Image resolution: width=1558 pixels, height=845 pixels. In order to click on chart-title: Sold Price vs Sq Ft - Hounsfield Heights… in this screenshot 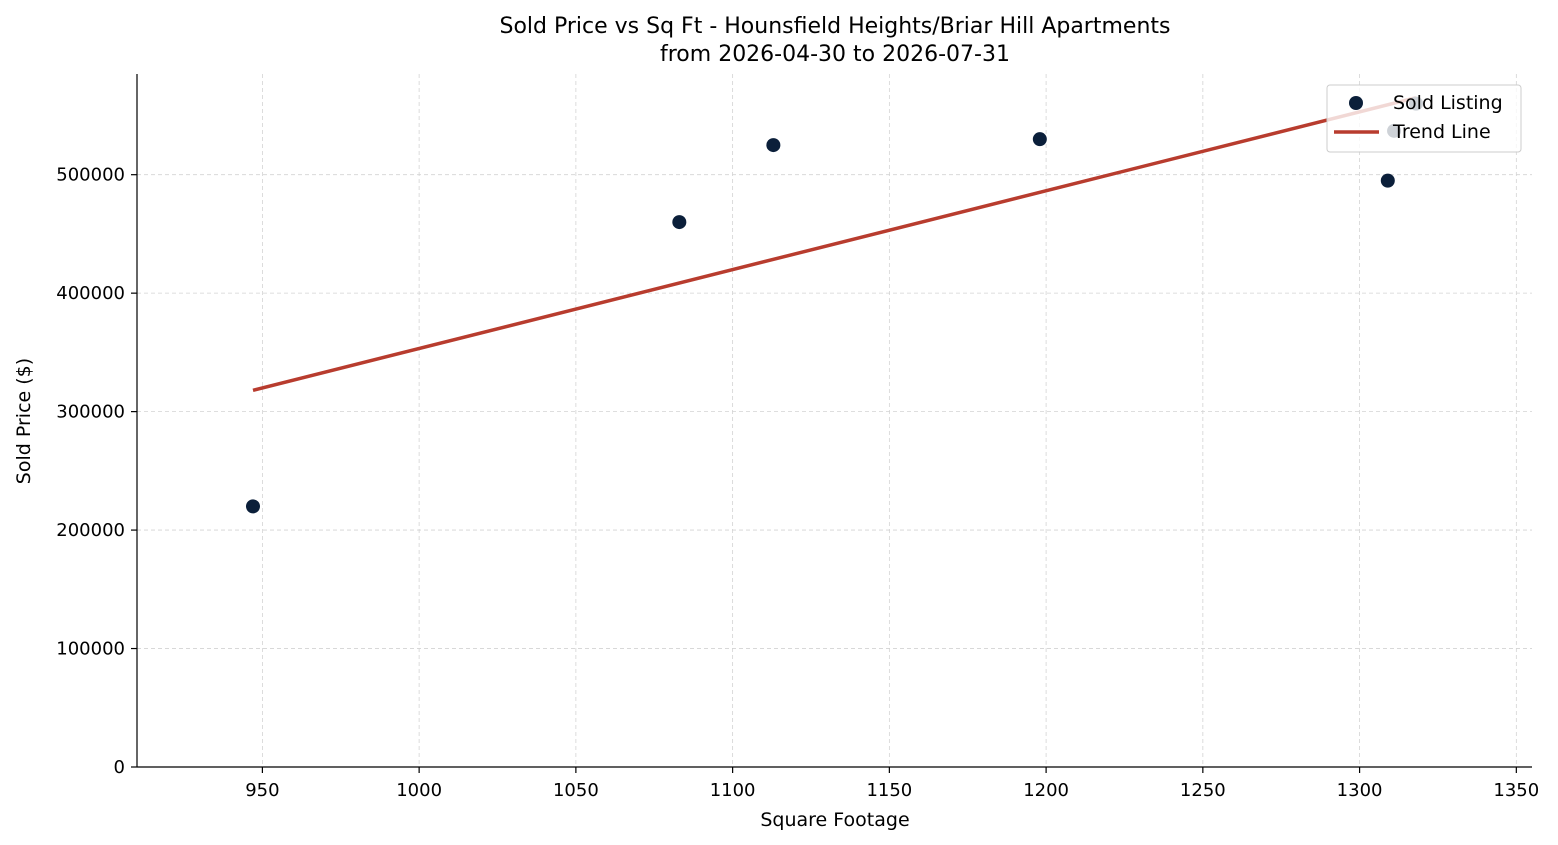, I will do `click(835, 40)`.